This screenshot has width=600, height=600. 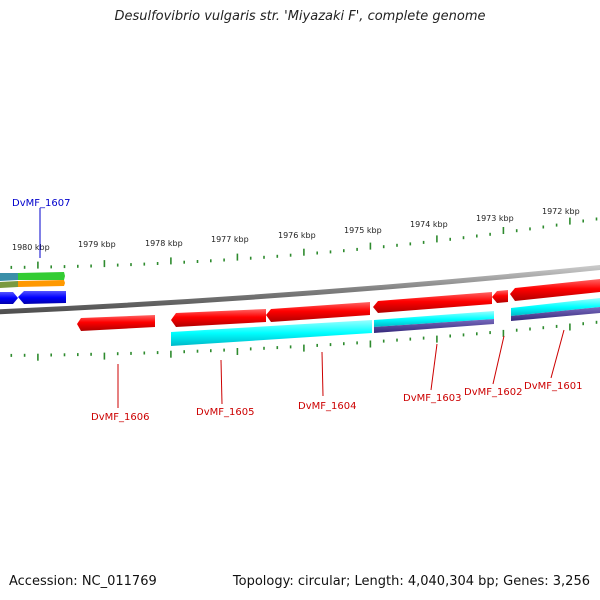 I want to click on genome-backbone, so click(x=300, y=289).